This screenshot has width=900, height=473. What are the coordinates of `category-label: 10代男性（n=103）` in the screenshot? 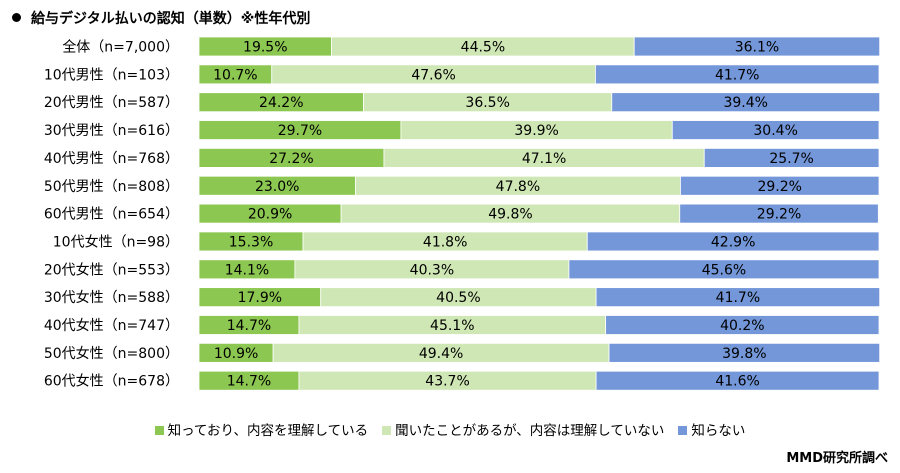 It's located at (111, 75).